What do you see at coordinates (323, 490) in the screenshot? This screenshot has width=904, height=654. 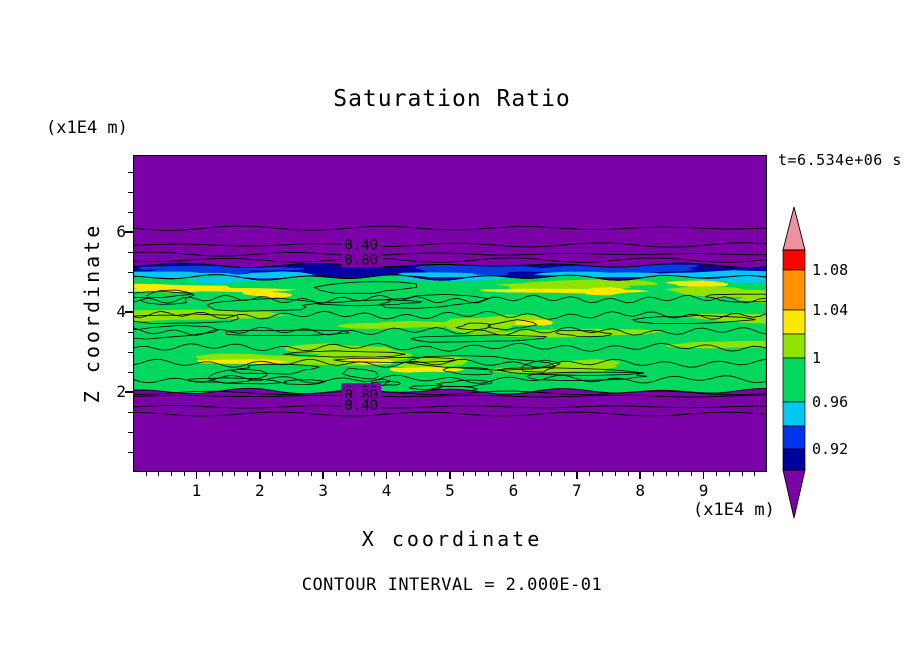 I see `x-tick-label: 3` at bounding box center [323, 490].